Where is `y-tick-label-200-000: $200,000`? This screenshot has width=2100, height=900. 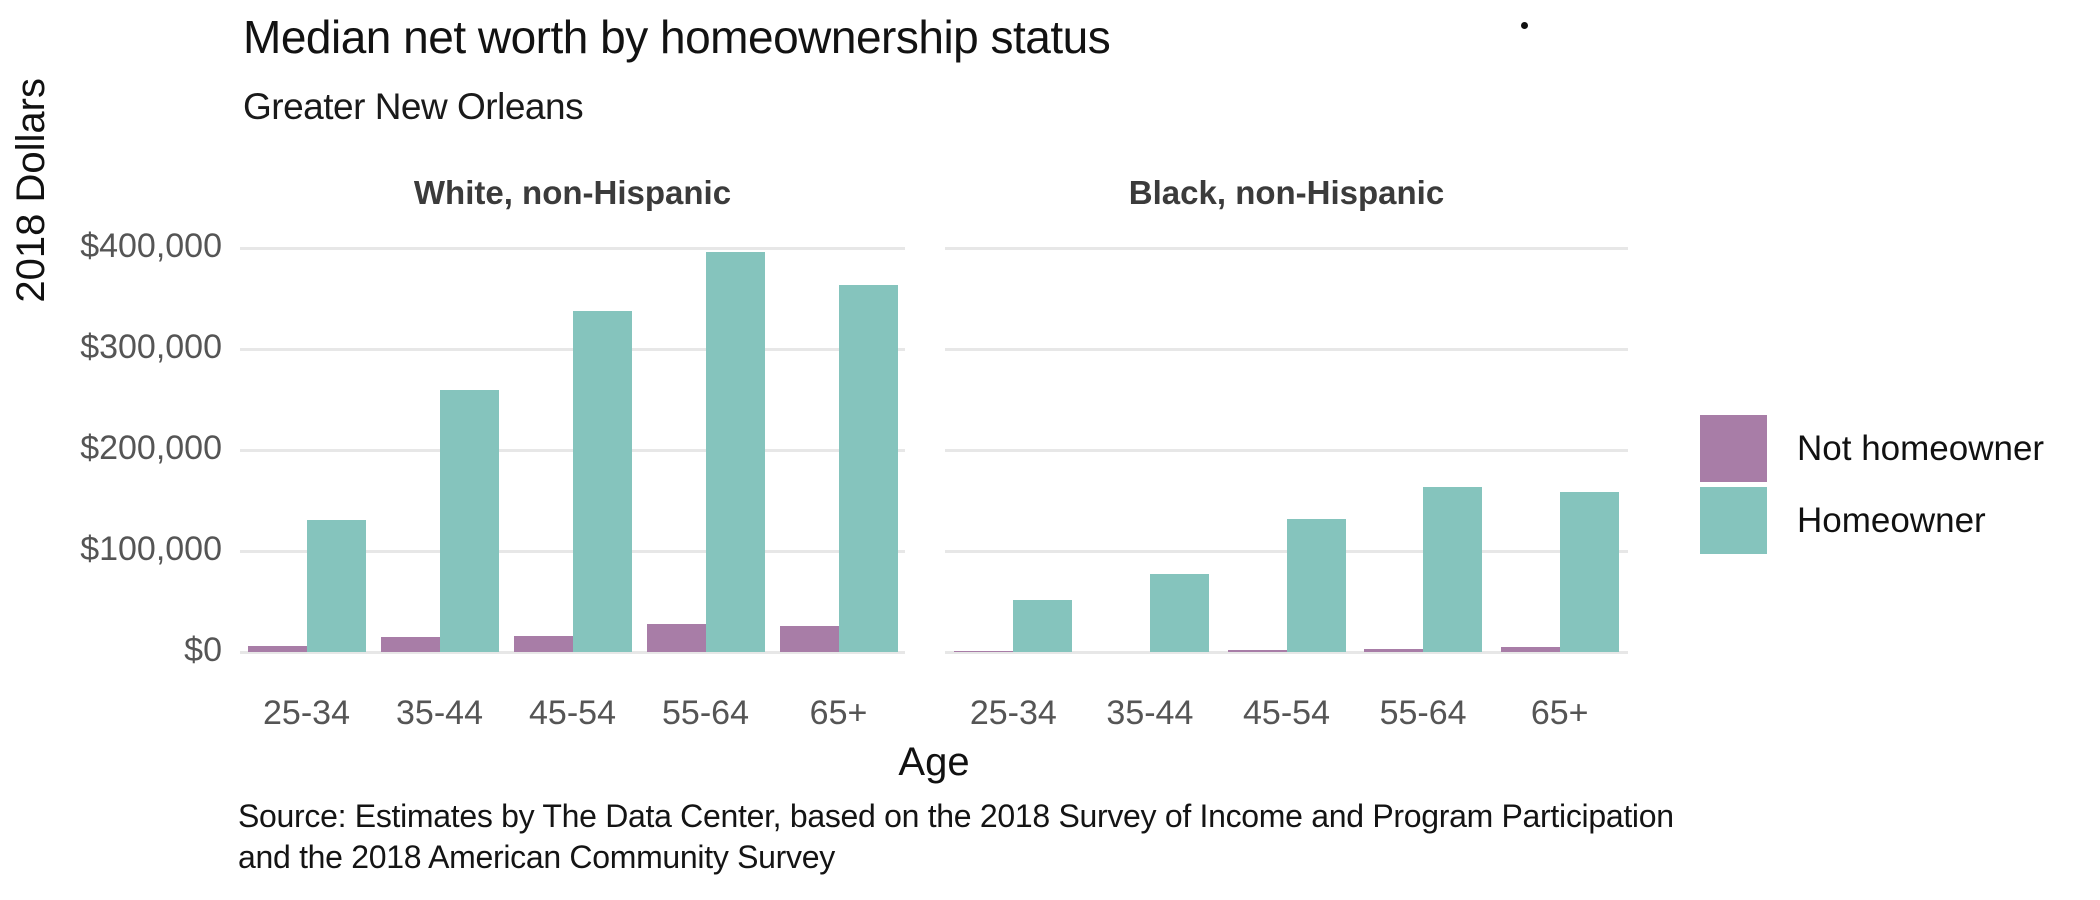 y-tick-label-200-000: $200,000 is located at coordinates (151, 448).